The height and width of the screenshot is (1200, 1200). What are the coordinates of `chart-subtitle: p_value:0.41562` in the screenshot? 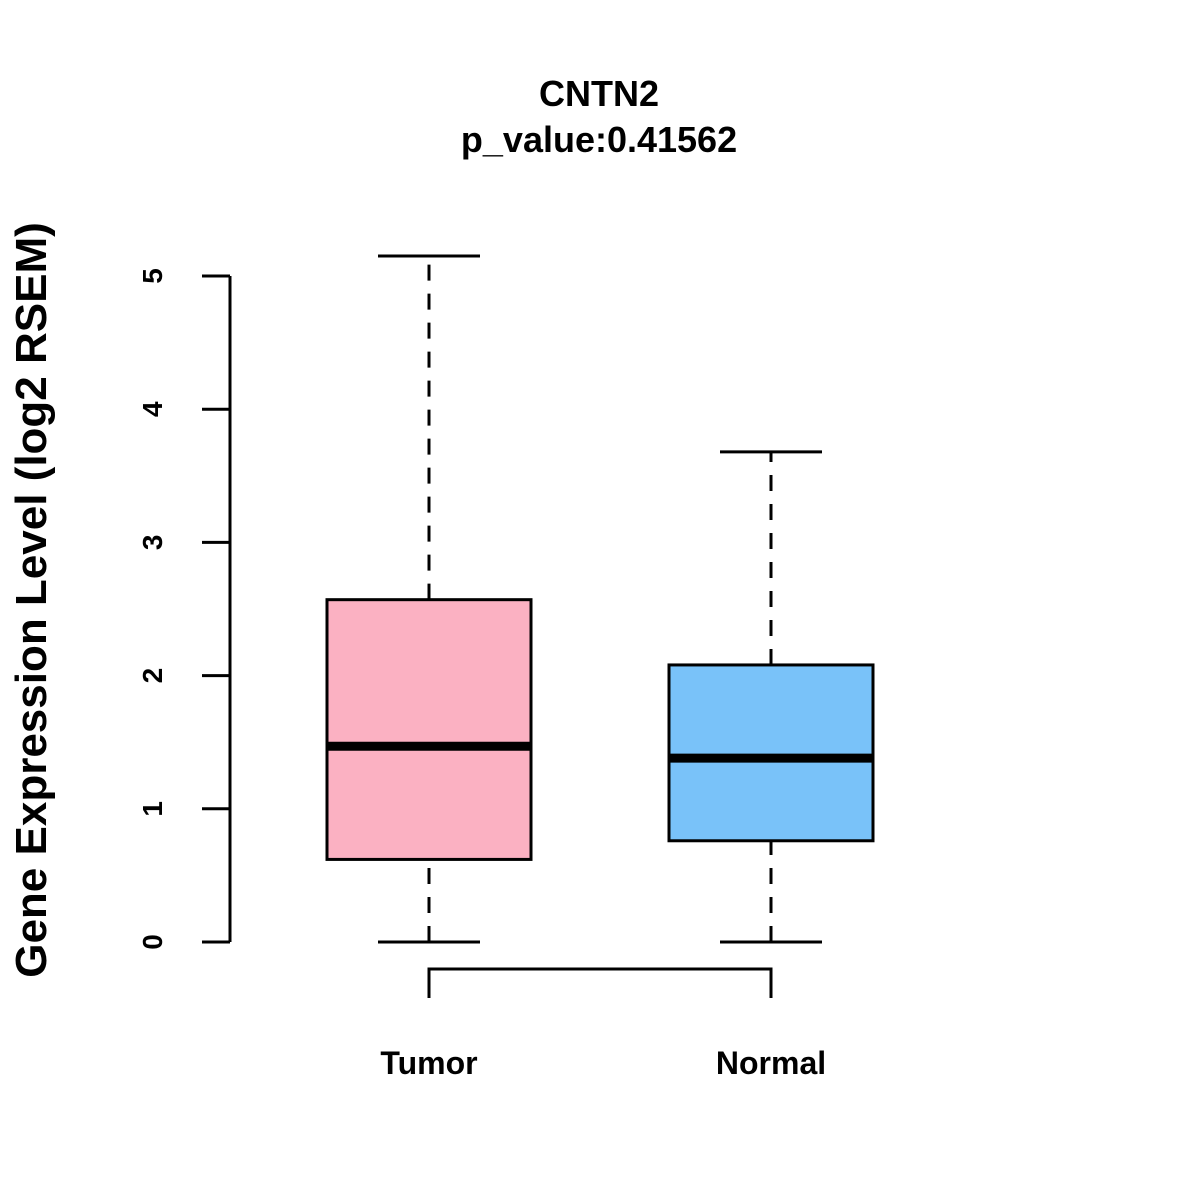 It's located at (599, 139).